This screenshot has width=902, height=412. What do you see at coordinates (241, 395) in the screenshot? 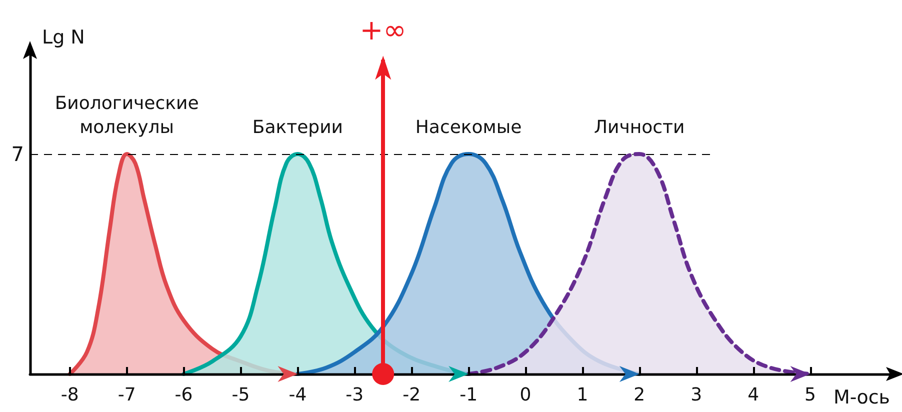
I see `x-tick-label: -5` at bounding box center [241, 395].